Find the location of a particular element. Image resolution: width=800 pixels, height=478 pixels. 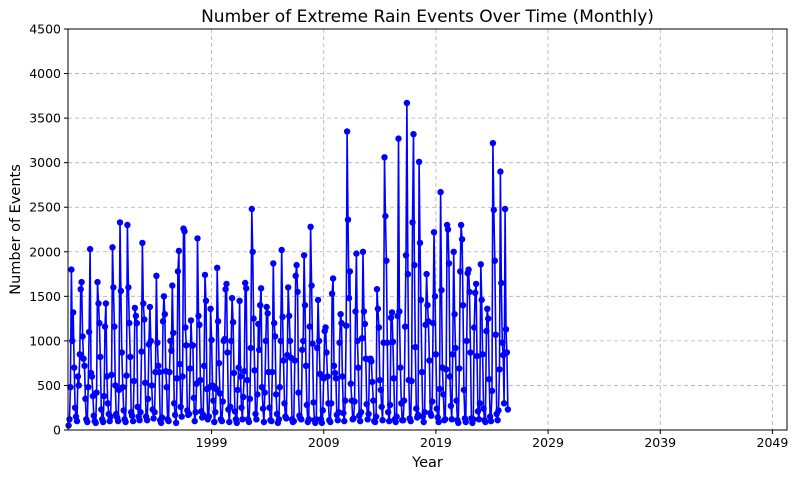

x-tick-label: 2019 is located at coordinates (436, 442).